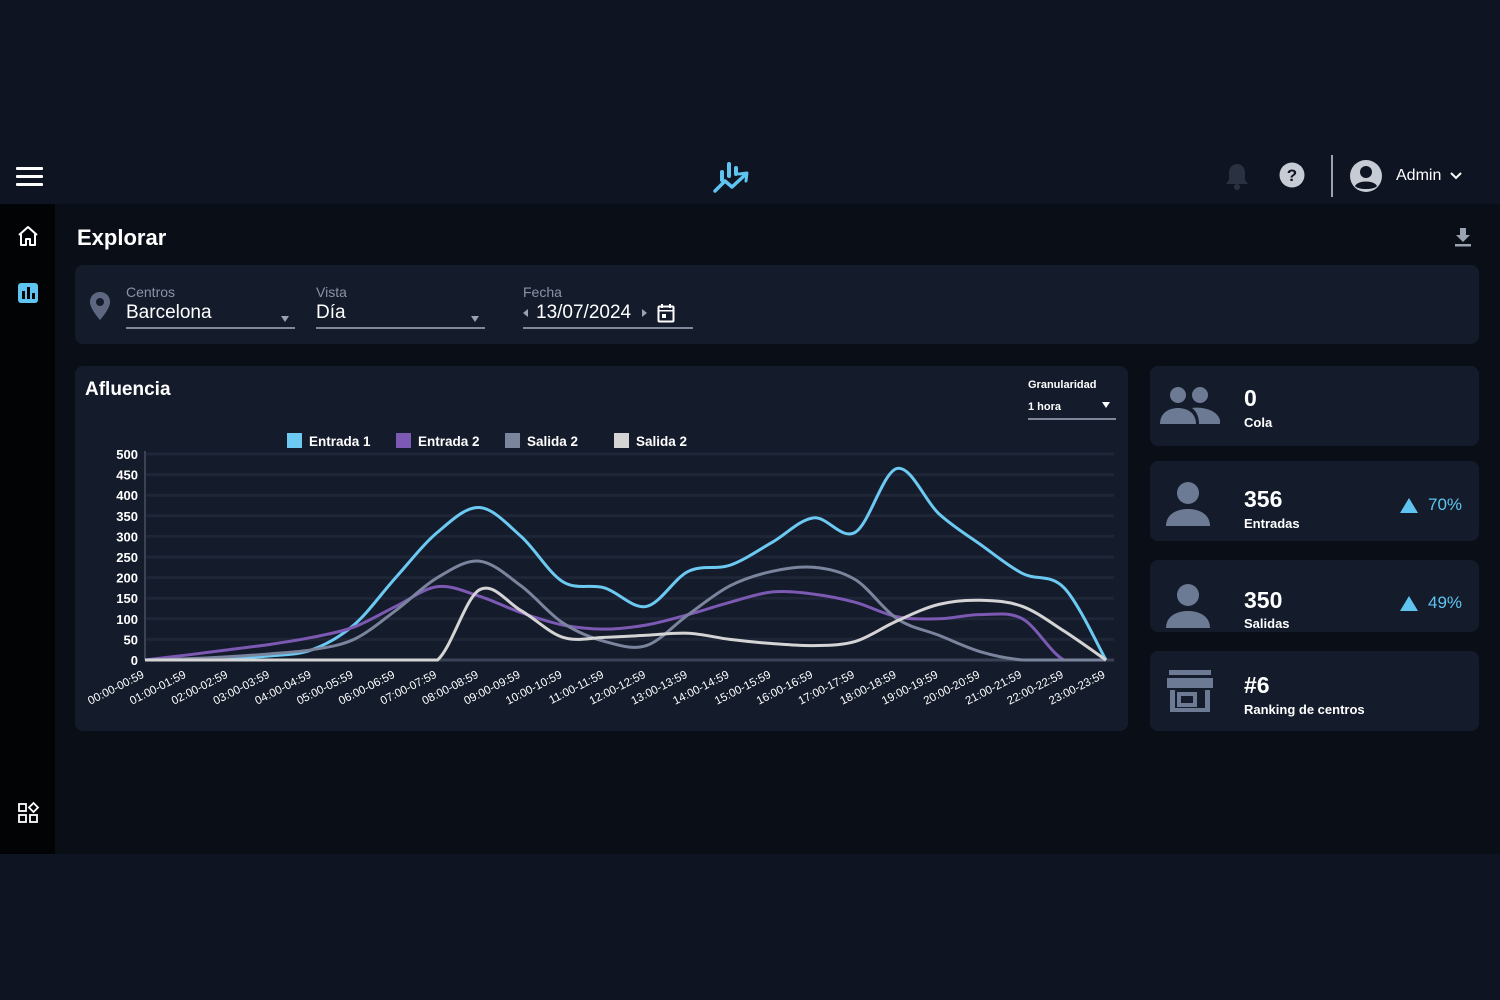 The image size is (1500, 1000). Describe the element at coordinates (1445, 504) in the screenshot. I see `trend-percent: 70%` at that location.